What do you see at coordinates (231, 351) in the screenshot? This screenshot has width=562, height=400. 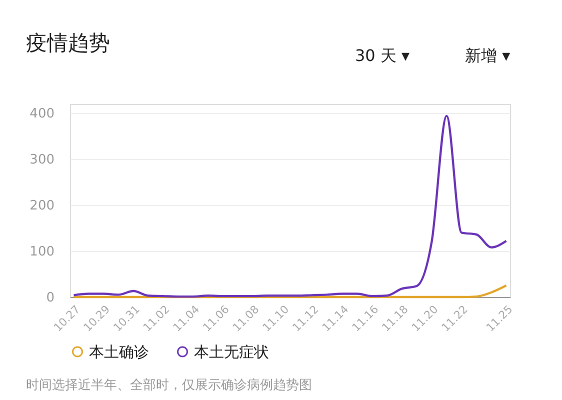 I see `legend-label: 本土无症状` at bounding box center [231, 351].